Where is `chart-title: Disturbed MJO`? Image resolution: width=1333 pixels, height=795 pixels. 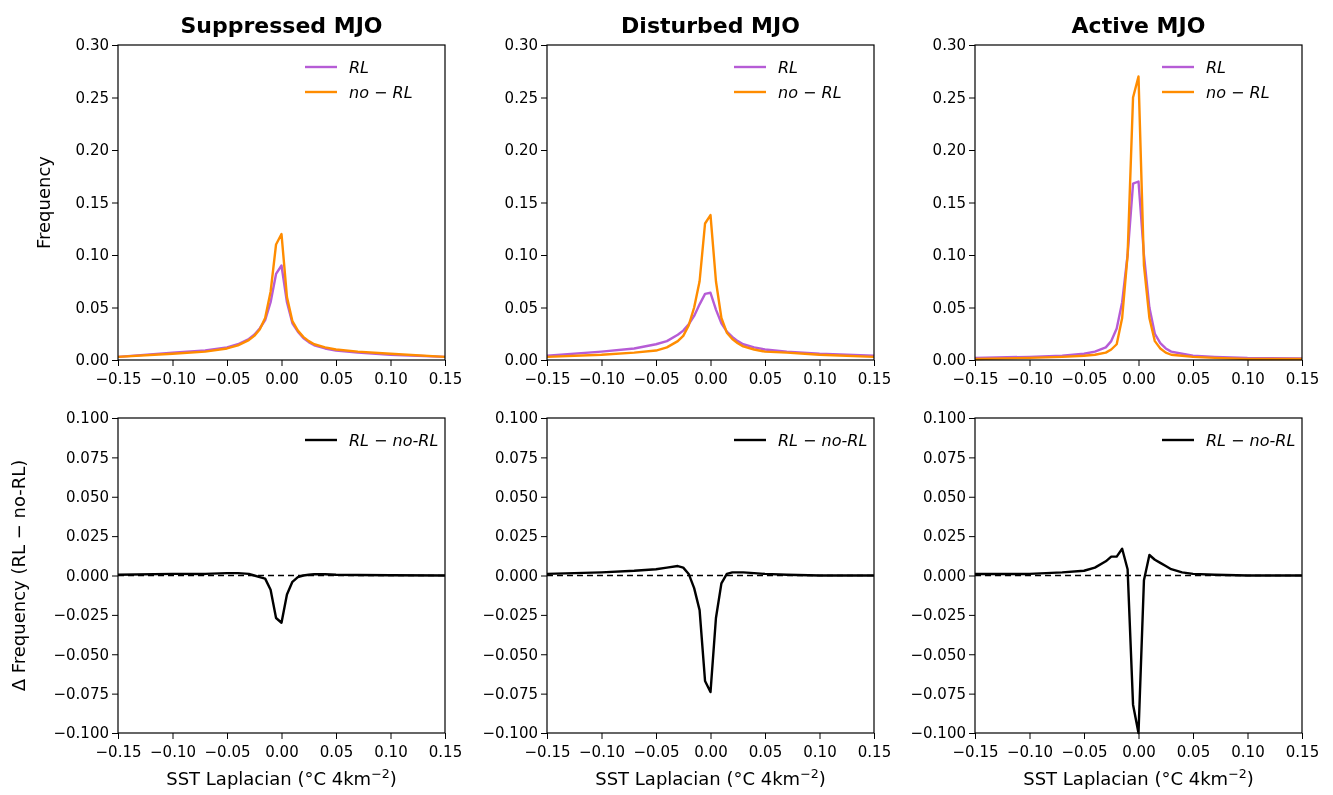 chart-title: Disturbed MJO is located at coordinates (710, 25).